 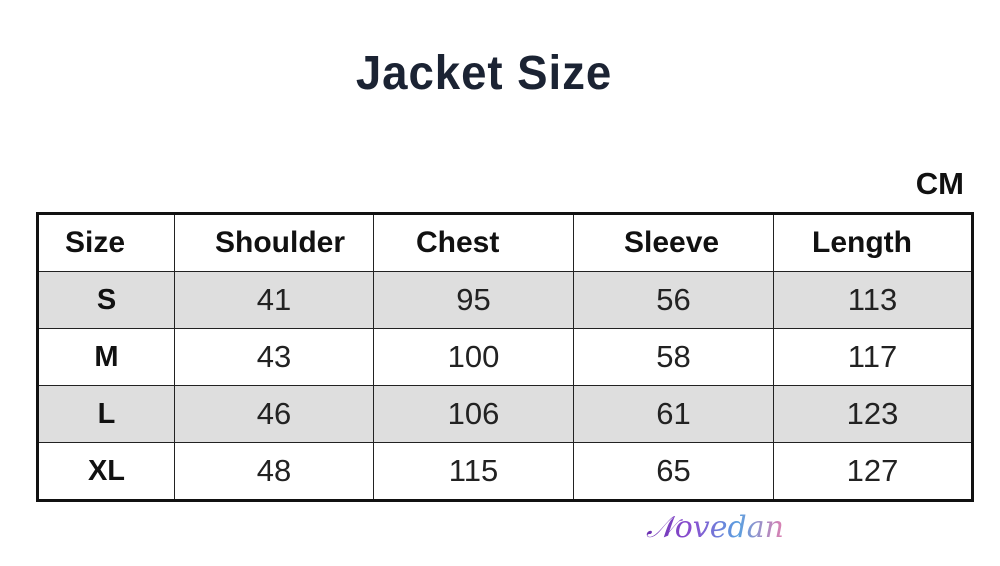 I want to click on cell-size: S, so click(x=106, y=300).